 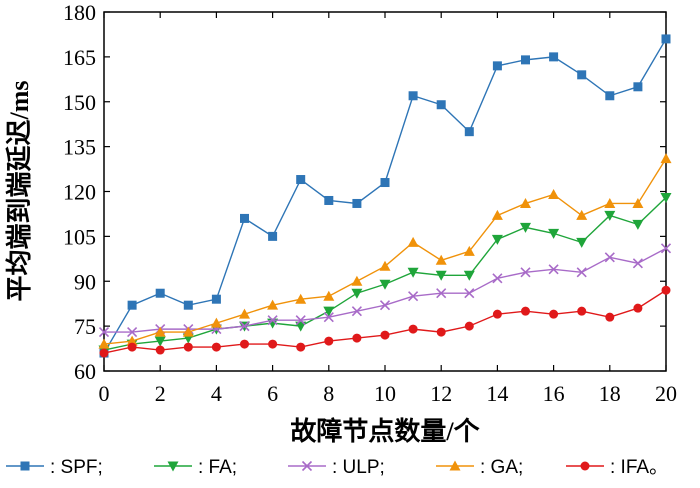 What do you see at coordinates (639, 467) in the screenshot?
I see `legend-label-ifa: : IFA。` at bounding box center [639, 467].